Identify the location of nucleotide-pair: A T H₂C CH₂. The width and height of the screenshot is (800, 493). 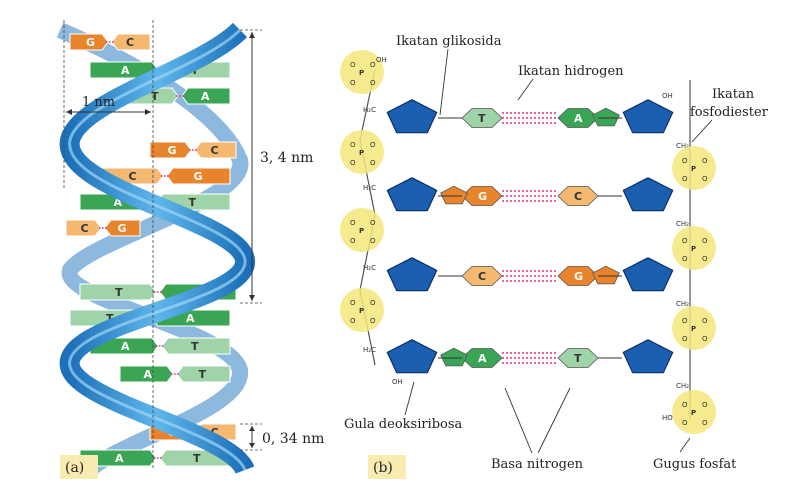
(526, 364).